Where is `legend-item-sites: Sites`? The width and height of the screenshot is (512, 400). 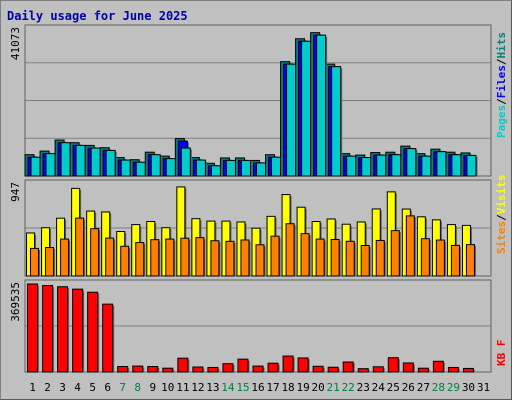
legend-item-sites: Sites is located at coordinates (501, 237).